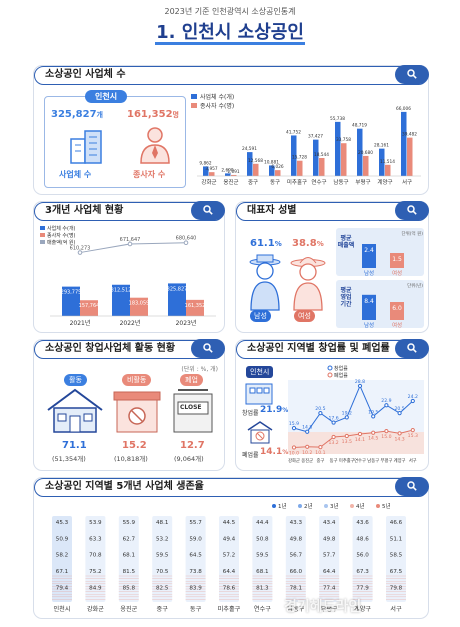 The height and width of the screenshot is (627, 460). What do you see at coordinates (362, 539) in the screenshot?
I see `data-label: 48.6` at bounding box center [362, 539].